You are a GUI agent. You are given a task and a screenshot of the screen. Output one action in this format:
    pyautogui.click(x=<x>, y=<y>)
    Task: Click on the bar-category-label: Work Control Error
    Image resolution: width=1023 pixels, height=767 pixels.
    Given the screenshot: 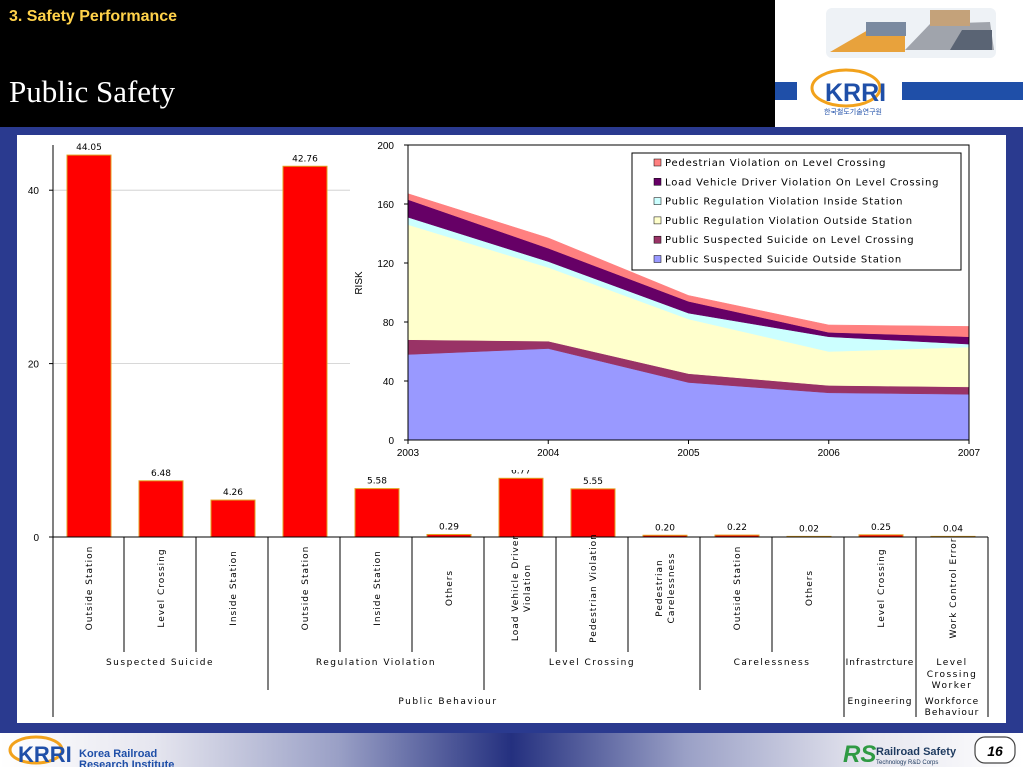 What is the action you would take?
    pyautogui.click(x=954, y=588)
    